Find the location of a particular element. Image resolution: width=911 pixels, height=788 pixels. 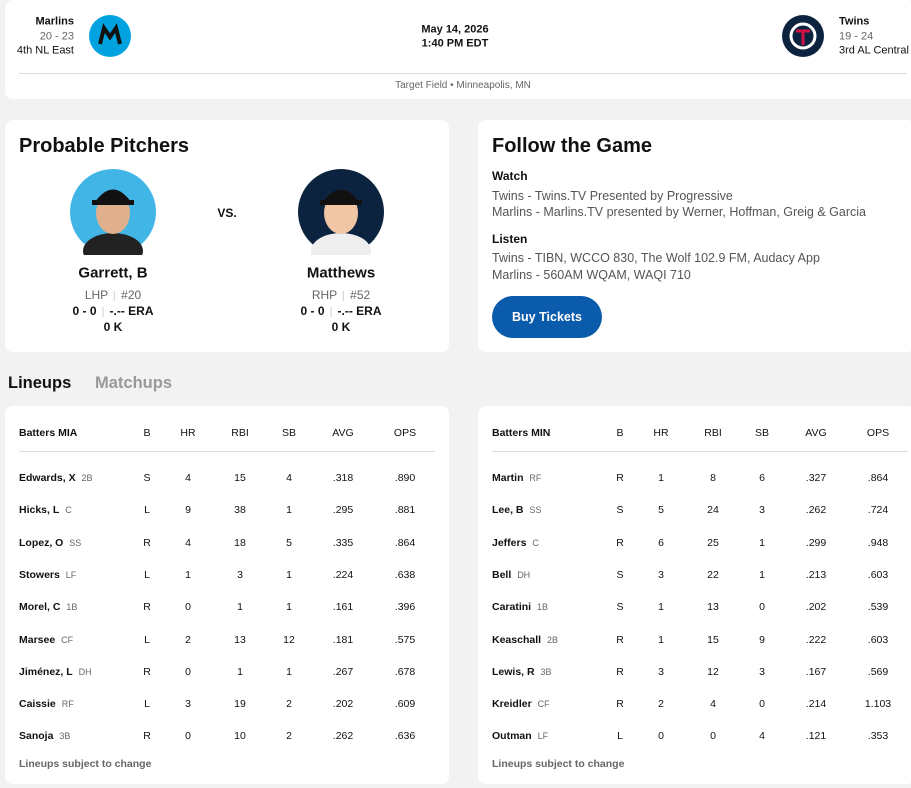

separator is located at coordinates (344, 295).